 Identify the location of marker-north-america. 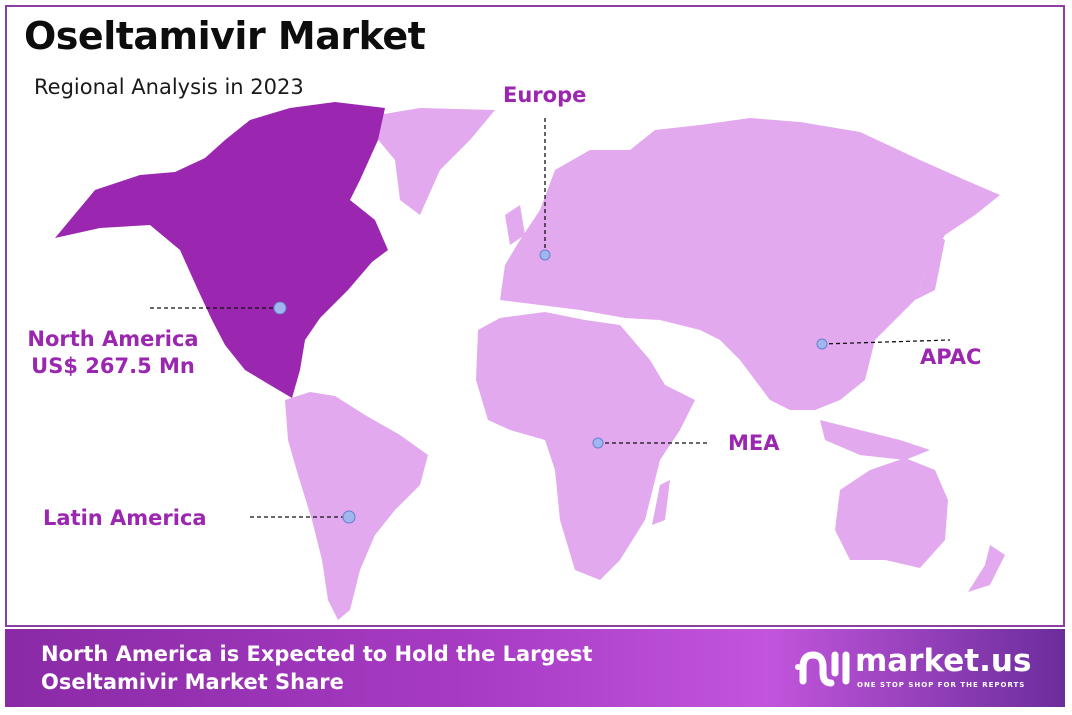
(280, 308).